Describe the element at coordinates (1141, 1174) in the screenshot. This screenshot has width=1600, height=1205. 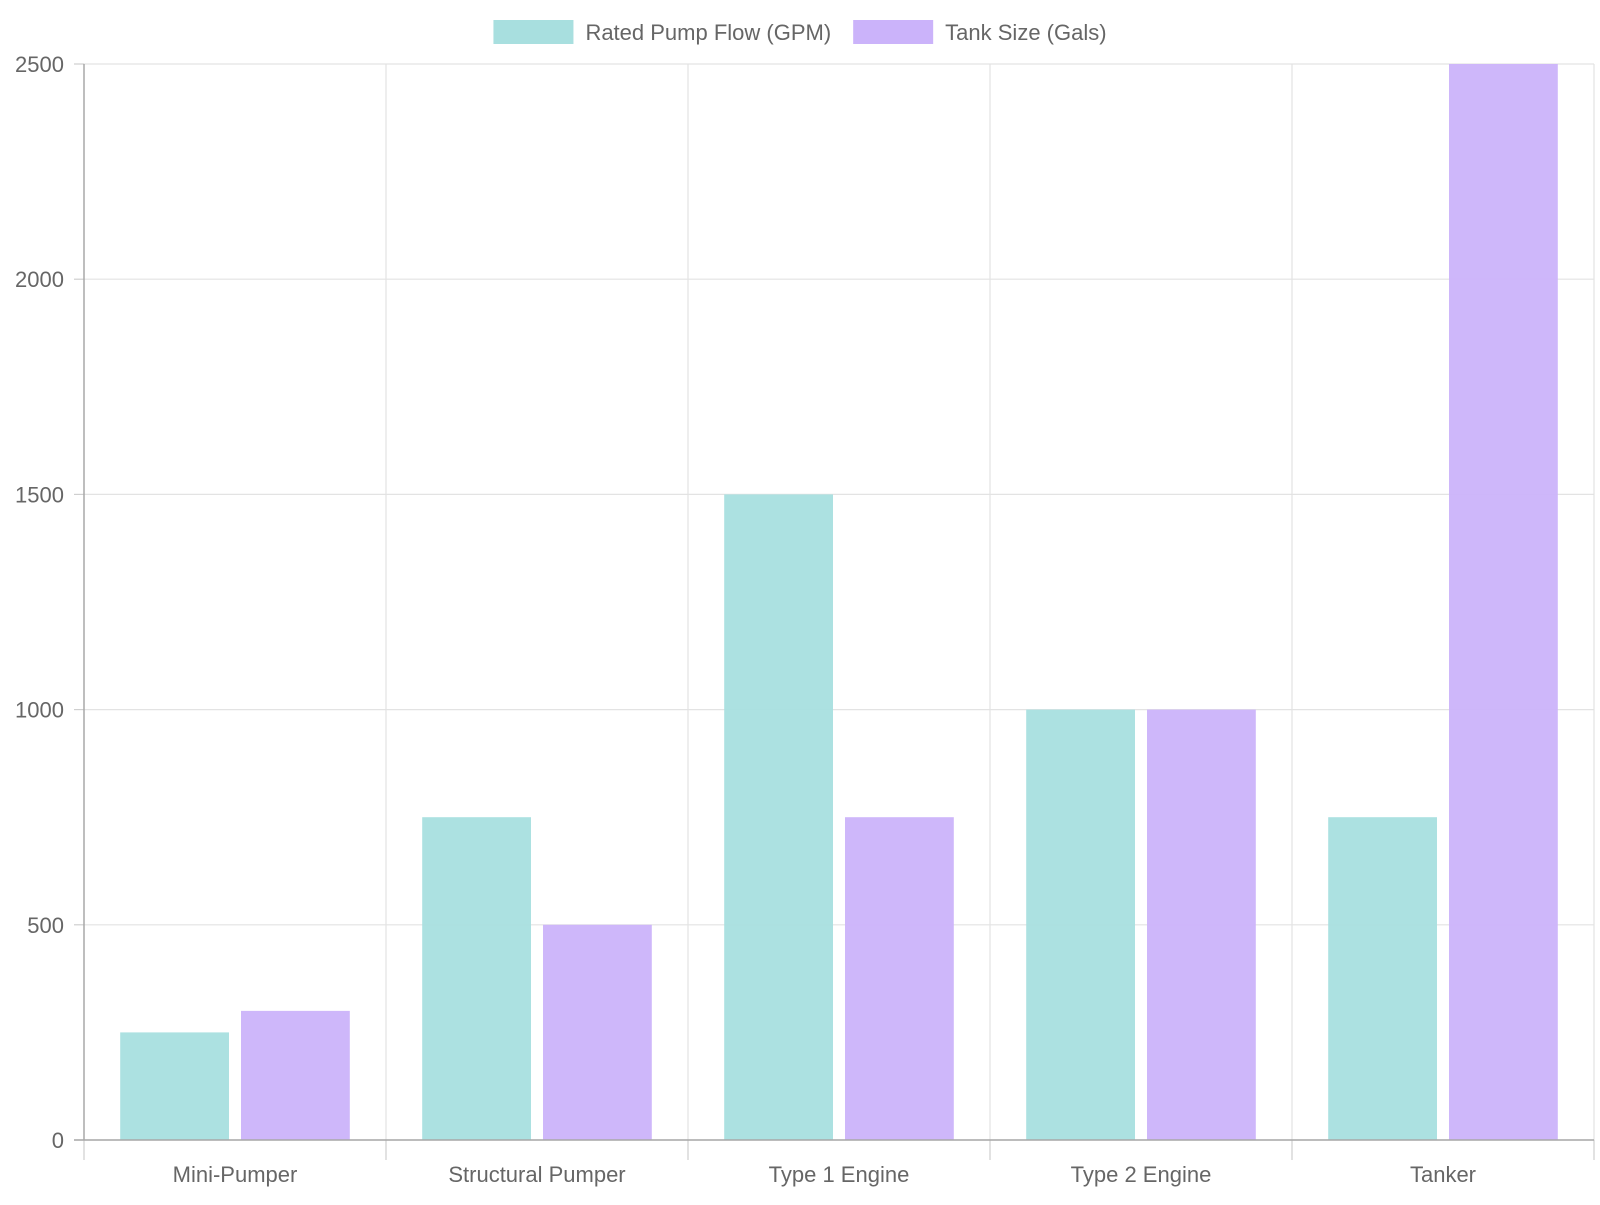
I see `x-category-label: Type 2 Engine` at that location.